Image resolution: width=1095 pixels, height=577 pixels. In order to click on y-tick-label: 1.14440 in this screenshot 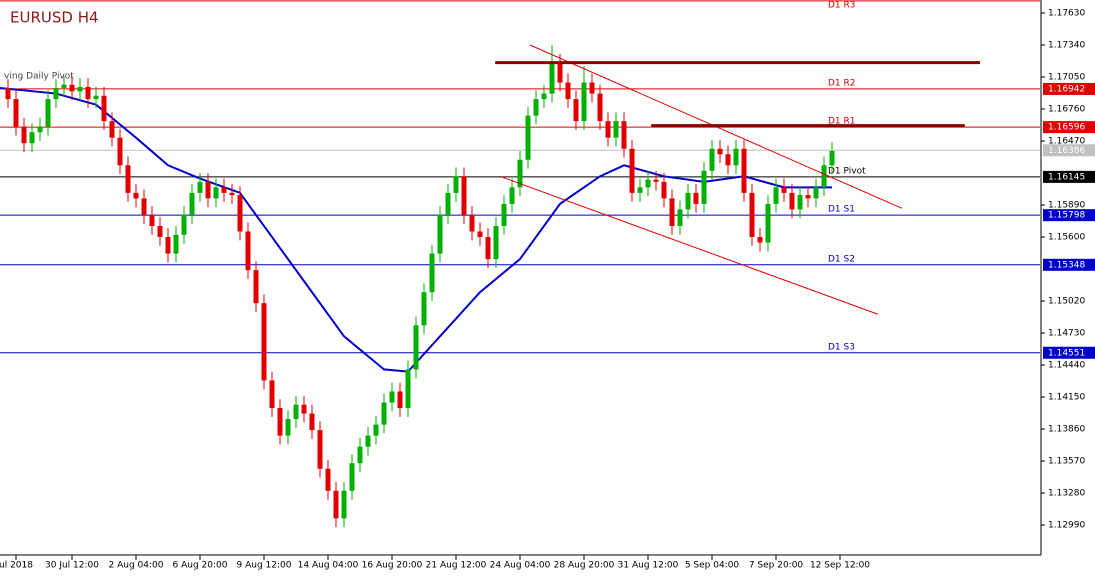, I will do `click(1066, 365)`.